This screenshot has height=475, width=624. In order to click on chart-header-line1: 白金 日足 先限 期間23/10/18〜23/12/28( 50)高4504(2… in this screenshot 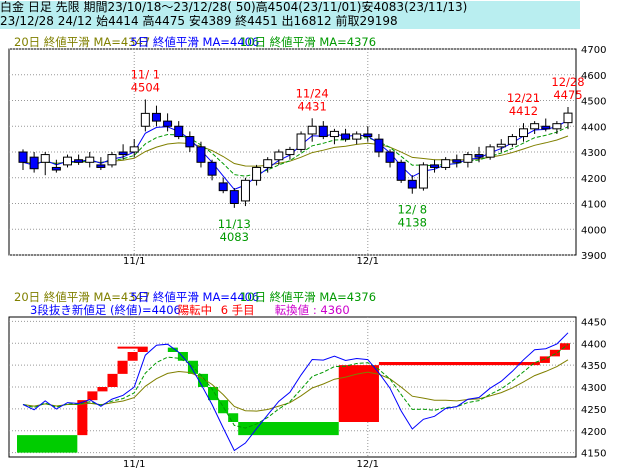, I will do `click(290, 8)`.